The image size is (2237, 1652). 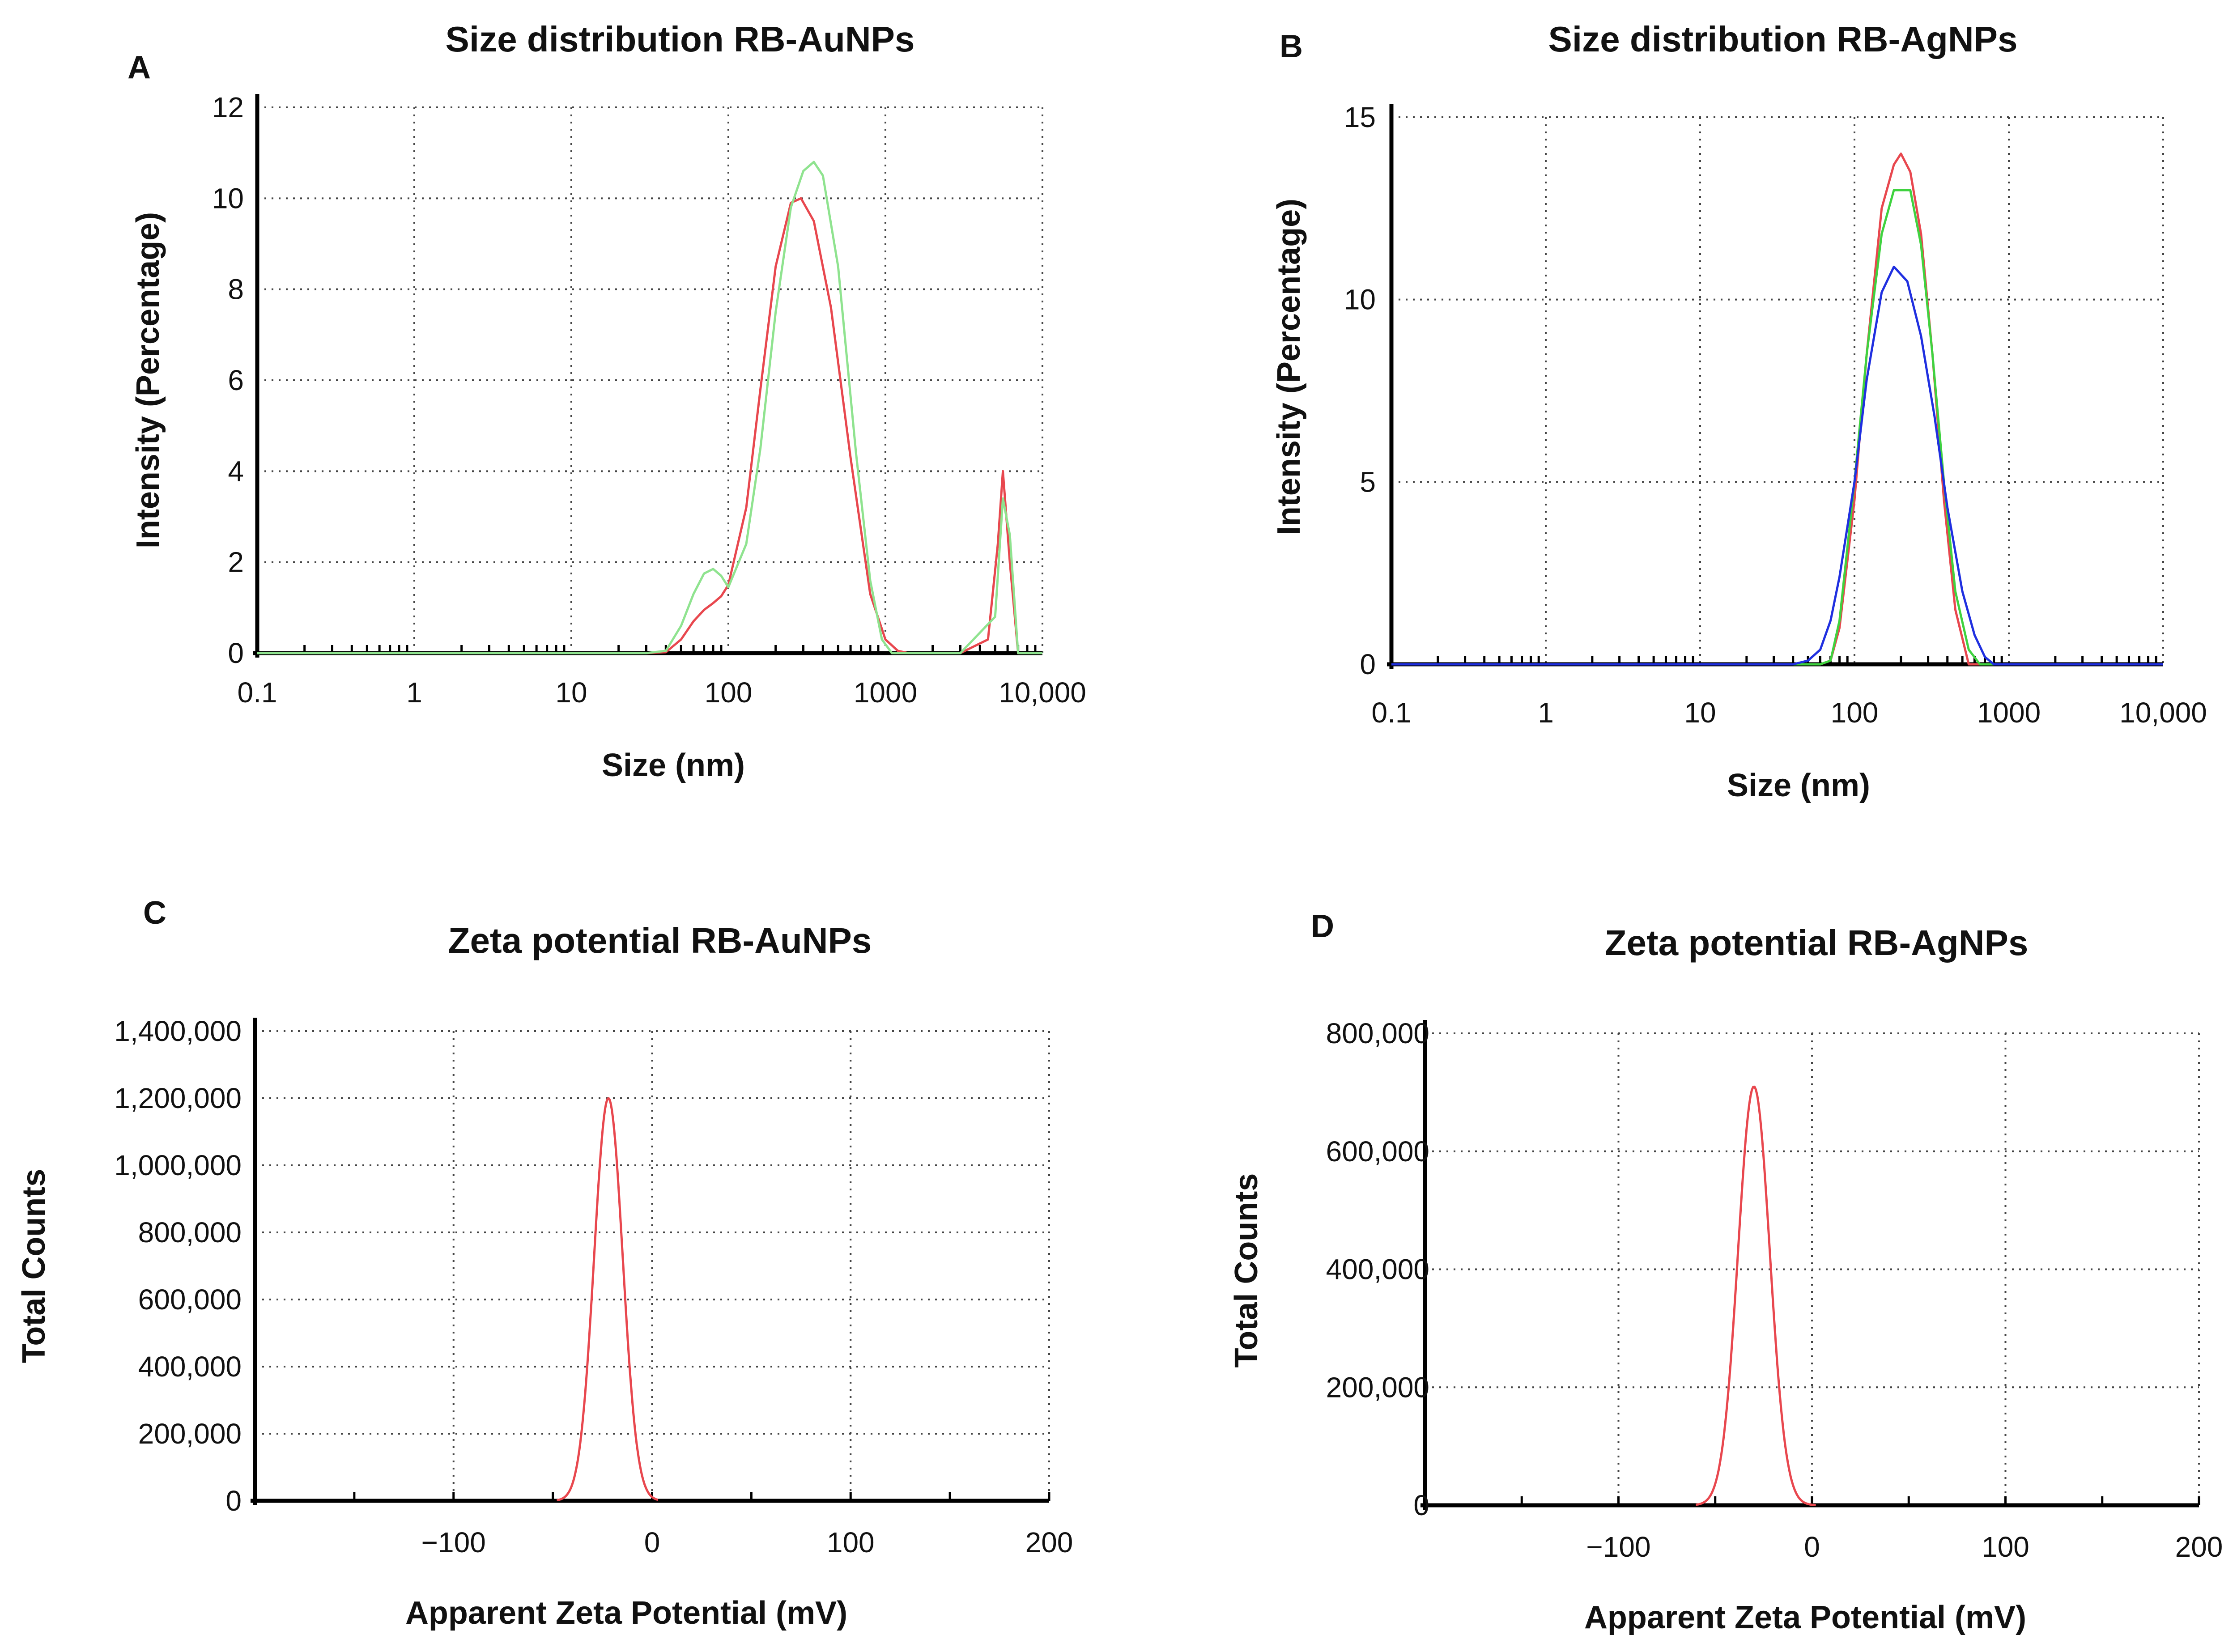 What do you see at coordinates (236, 380) in the screenshot?
I see `y-tick-label: 6` at bounding box center [236, 380].